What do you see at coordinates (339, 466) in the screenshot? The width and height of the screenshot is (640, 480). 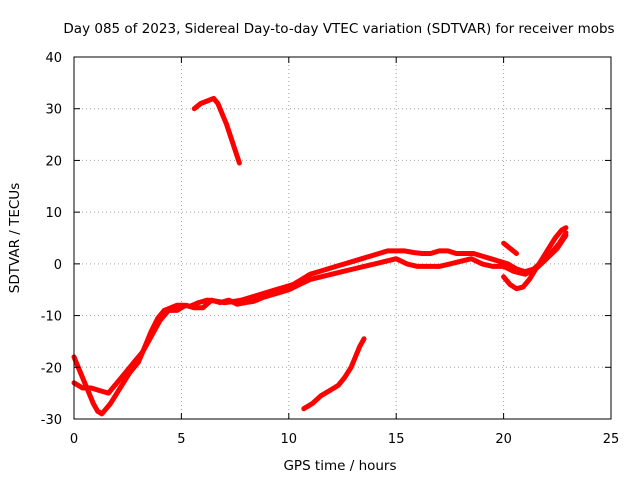 I see `x-axis-title: GPS time / hours` at bounding box center [339, 466].